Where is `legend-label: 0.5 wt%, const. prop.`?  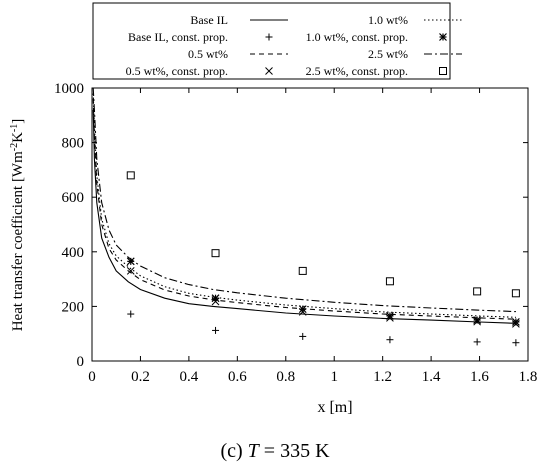 legend-label: 0.5 wt%, const. prop. is located at coordinates (177, 71).